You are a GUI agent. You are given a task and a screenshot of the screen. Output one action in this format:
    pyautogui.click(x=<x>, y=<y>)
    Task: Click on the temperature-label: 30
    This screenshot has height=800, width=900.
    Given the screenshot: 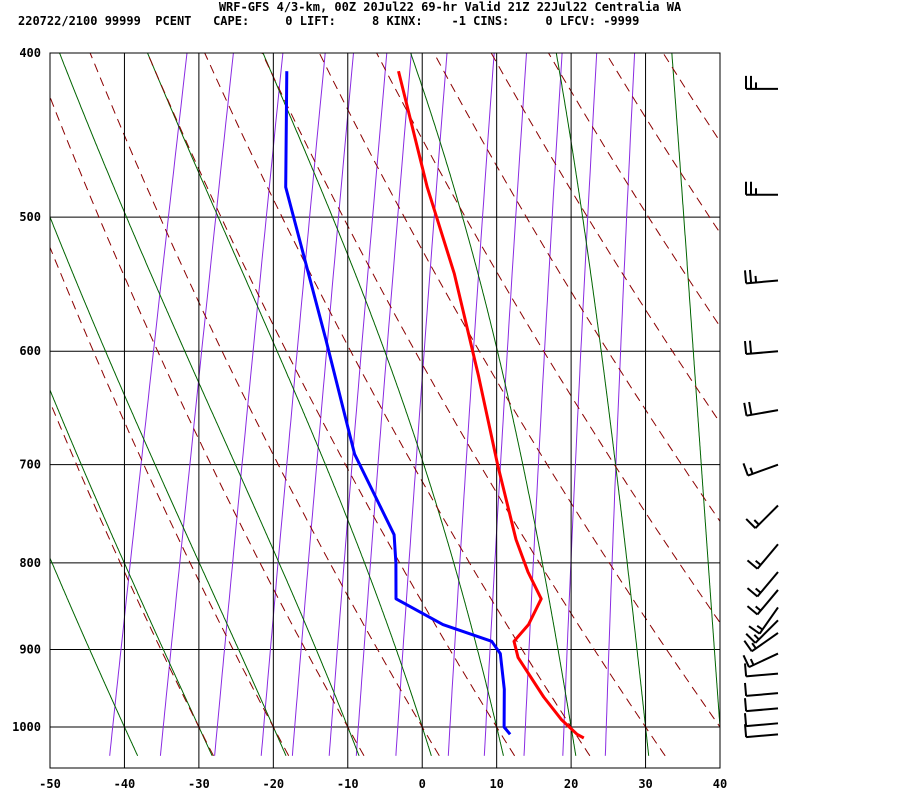 What is the action you would take?
    pyautogui.click(x=645, y=784)
    